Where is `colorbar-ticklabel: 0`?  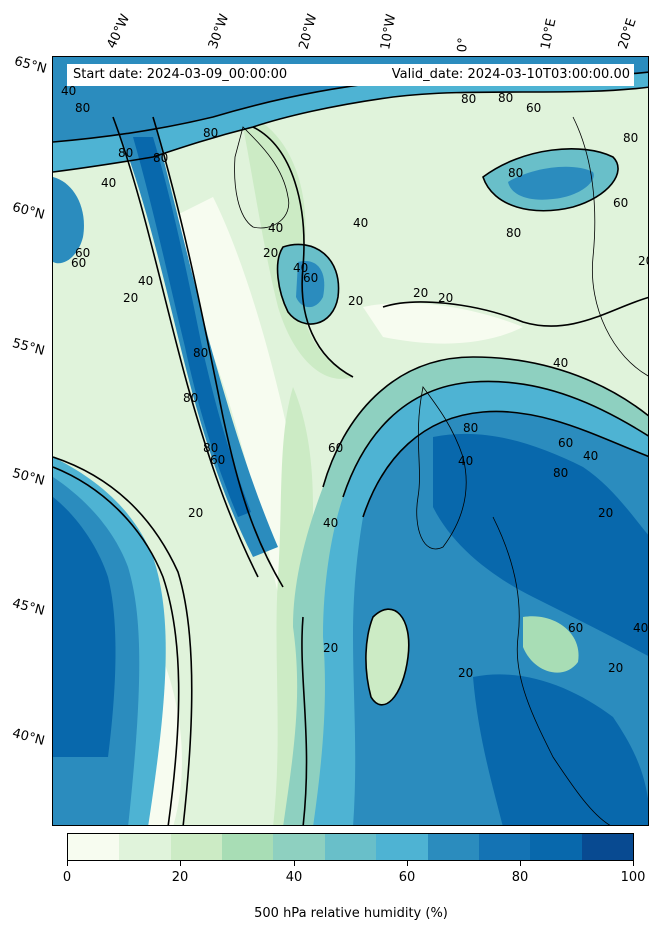
colorbar-ticklabel: 0 is located at coordinates (67, 877).